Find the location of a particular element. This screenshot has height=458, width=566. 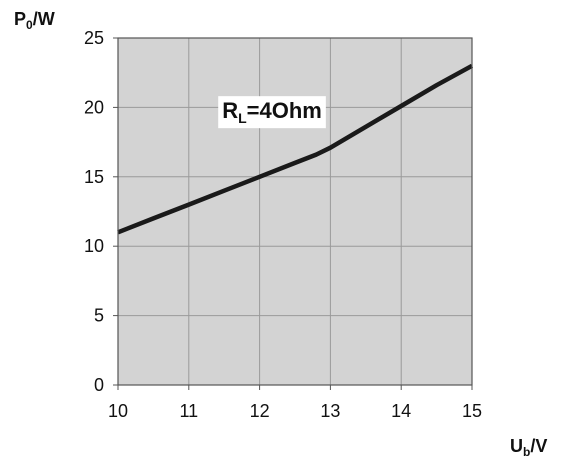

y-tick-label: 10 is located at coordinates (94, 246).